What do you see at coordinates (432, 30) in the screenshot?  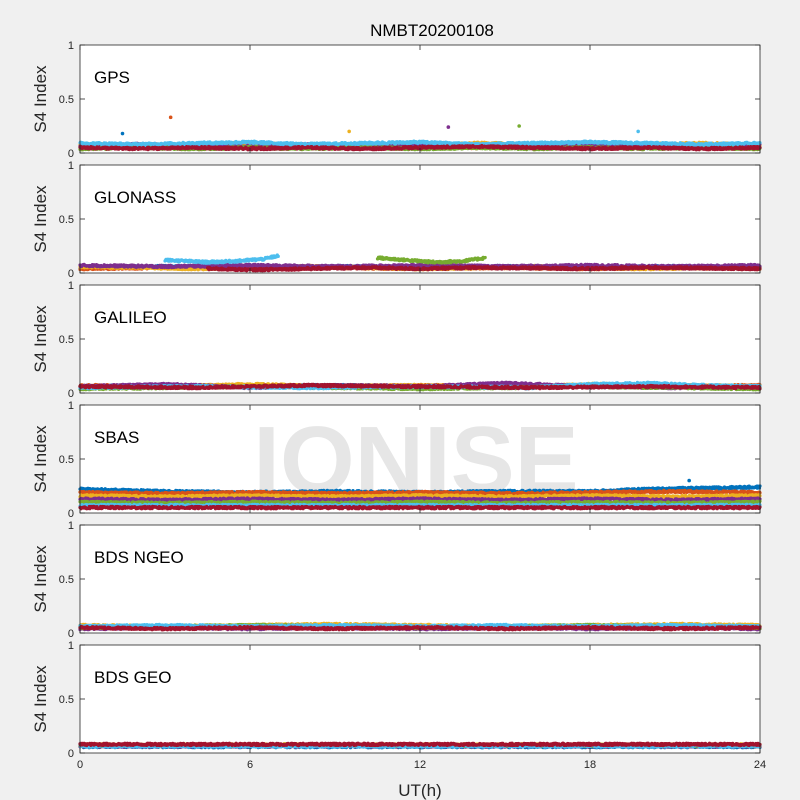 I see `chart-title: NMBT20200108` at bounding box center [432, 30].